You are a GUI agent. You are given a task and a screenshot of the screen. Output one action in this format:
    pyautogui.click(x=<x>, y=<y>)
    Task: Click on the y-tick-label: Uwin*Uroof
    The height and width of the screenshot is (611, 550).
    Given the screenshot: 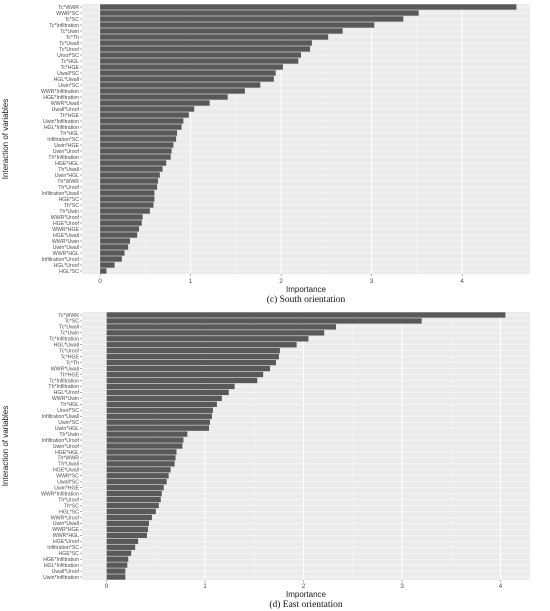 What is the action you would take?
    pyautogui.click(x=66, y=152)
    